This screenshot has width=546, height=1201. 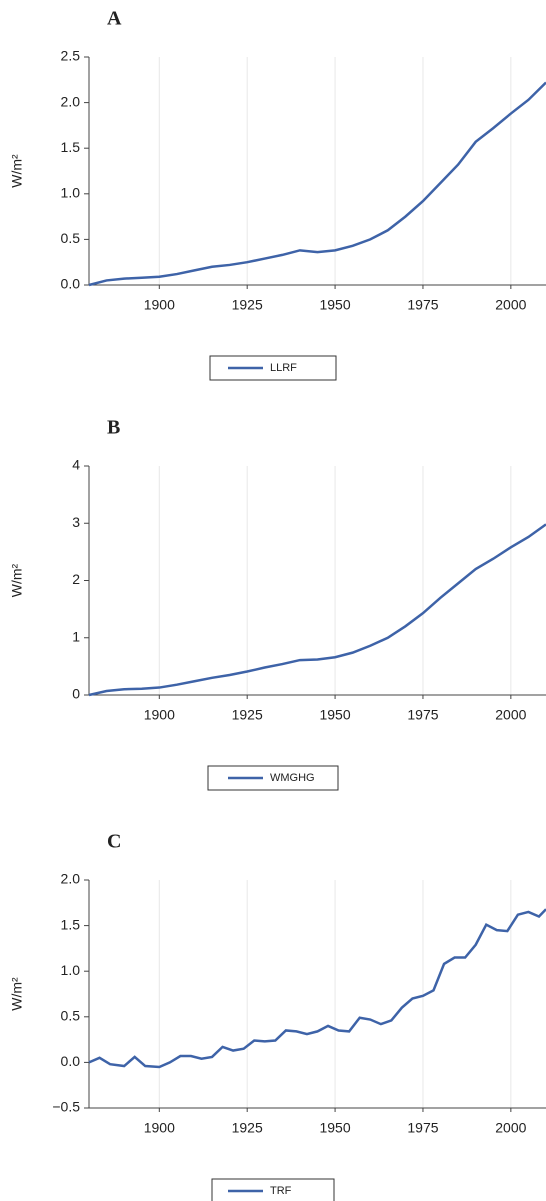 What do you see at coordinates (76, 694) in the screenshot?
I see `y-tick-label: 0` at bounding box center [76, 694].